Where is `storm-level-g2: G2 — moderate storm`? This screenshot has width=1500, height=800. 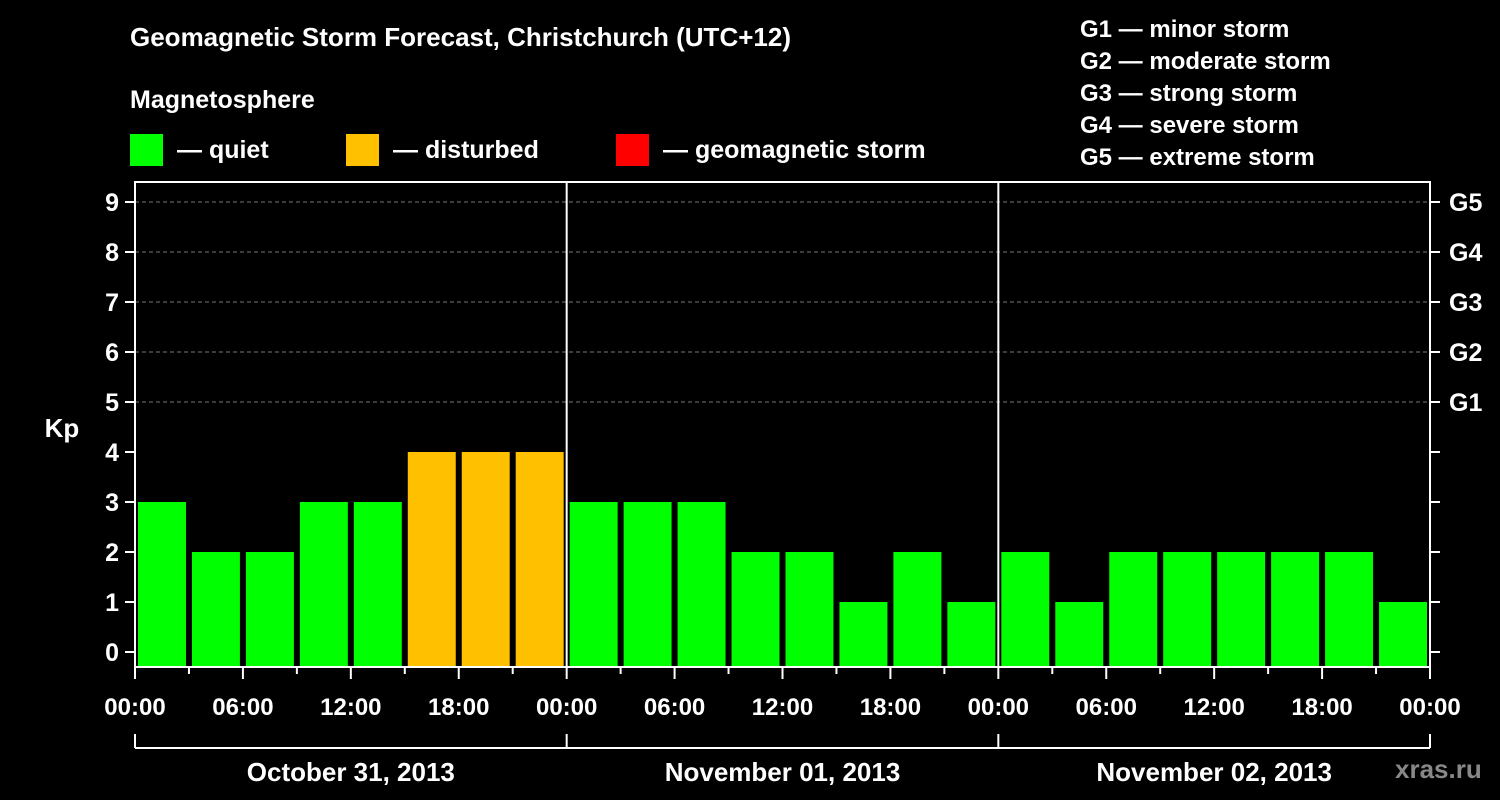
storm-level-g2: G2 — moderate storm is located at coordinates (1205, 61).